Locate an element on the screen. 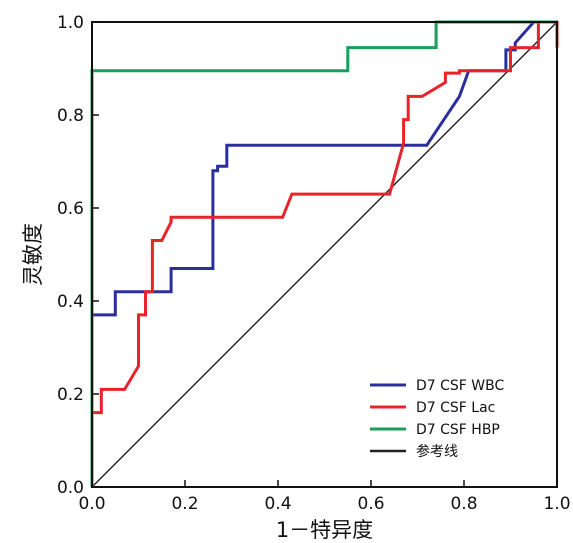 The height and width of the screenshot is (543, 573). x-tick-label: 1.0 is located at coordinates (556, 504).